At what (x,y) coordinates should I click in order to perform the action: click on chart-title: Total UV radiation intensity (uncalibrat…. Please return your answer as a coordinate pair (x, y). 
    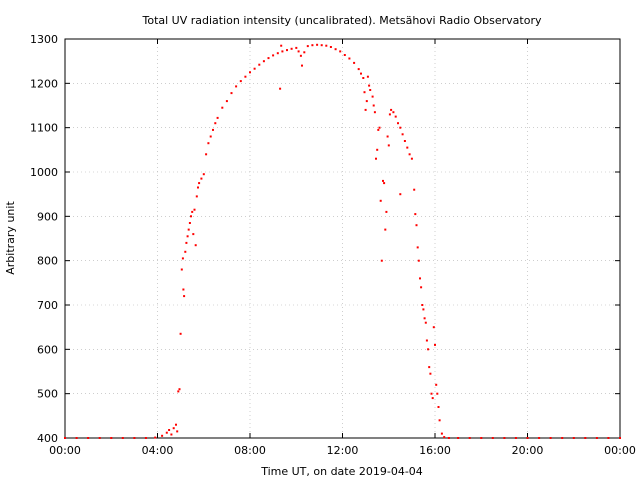
    Looking at the image, I should click on (342, 20).